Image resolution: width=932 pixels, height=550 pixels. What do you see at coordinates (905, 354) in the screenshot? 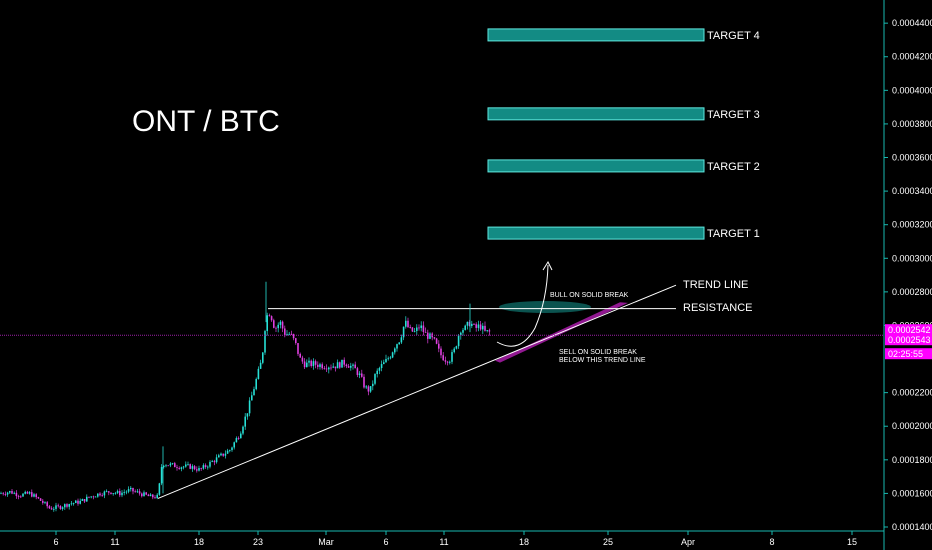
I see `price-tag-label: 02:25:55` at bounding box center [905, 354].